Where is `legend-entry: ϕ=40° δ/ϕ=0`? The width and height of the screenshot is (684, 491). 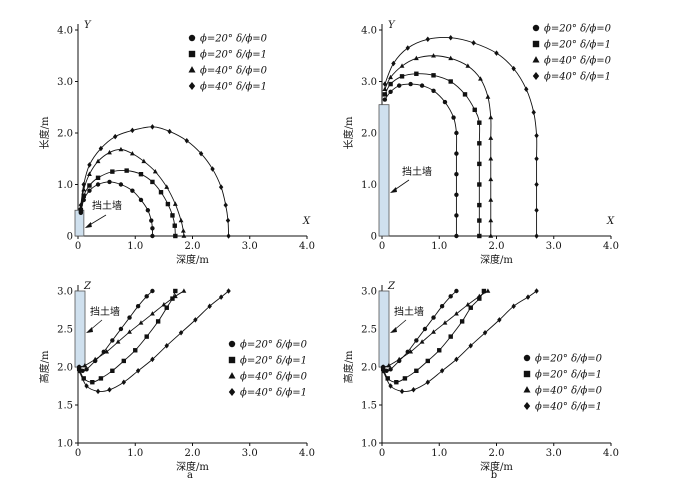
legend-entry: ϕ=40° δ/ϕ=0 is located at coordinates (274, 377).